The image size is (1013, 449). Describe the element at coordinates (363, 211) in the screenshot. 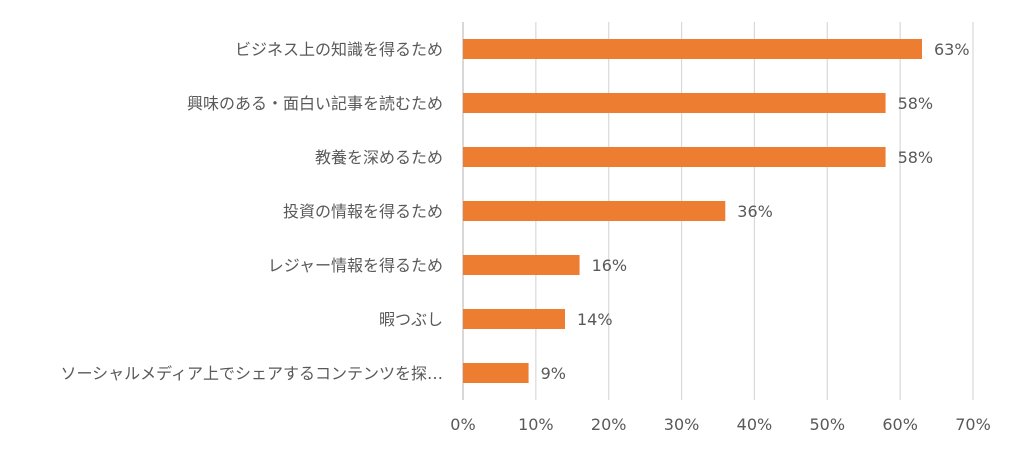

I see `category-label: 投資の情報を得るため` at that location.